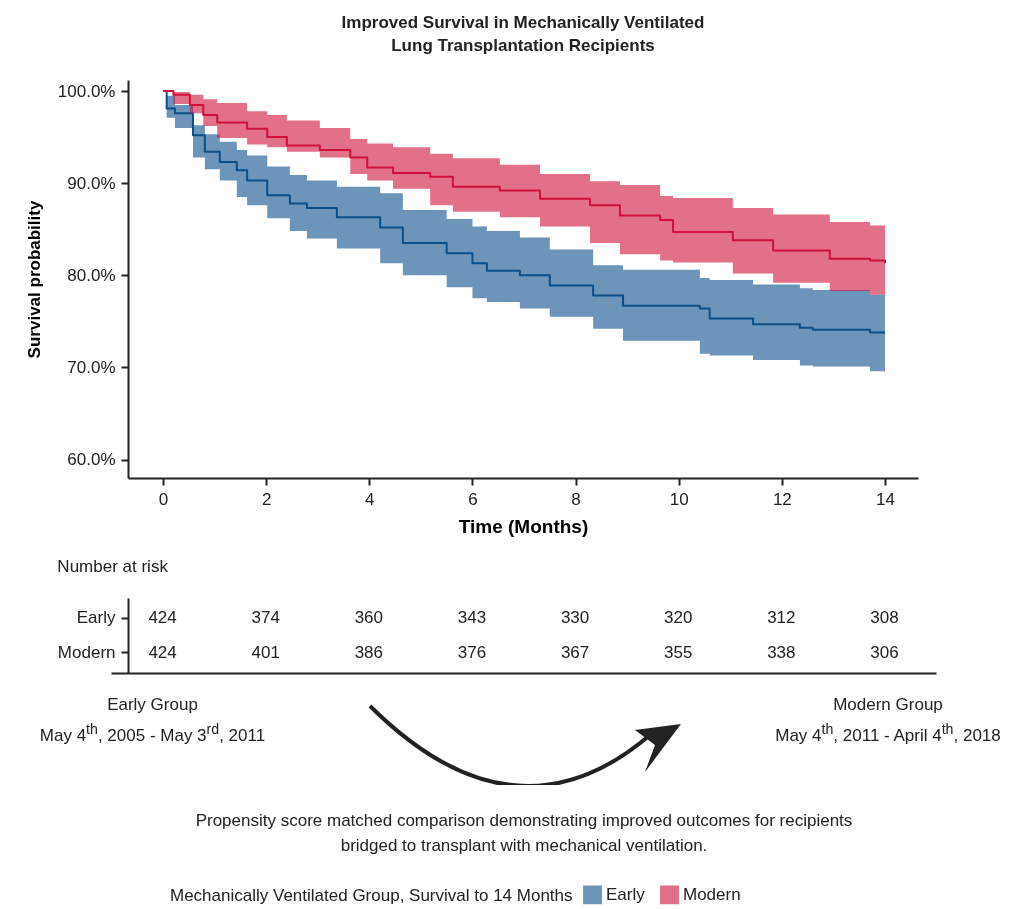 Image resolution: width=1036 pixels, height=909 pixels. What do you see at coordinates (678, 652) in the screenshot?
I see `data-label: 355` at bounding box center [678, 652].